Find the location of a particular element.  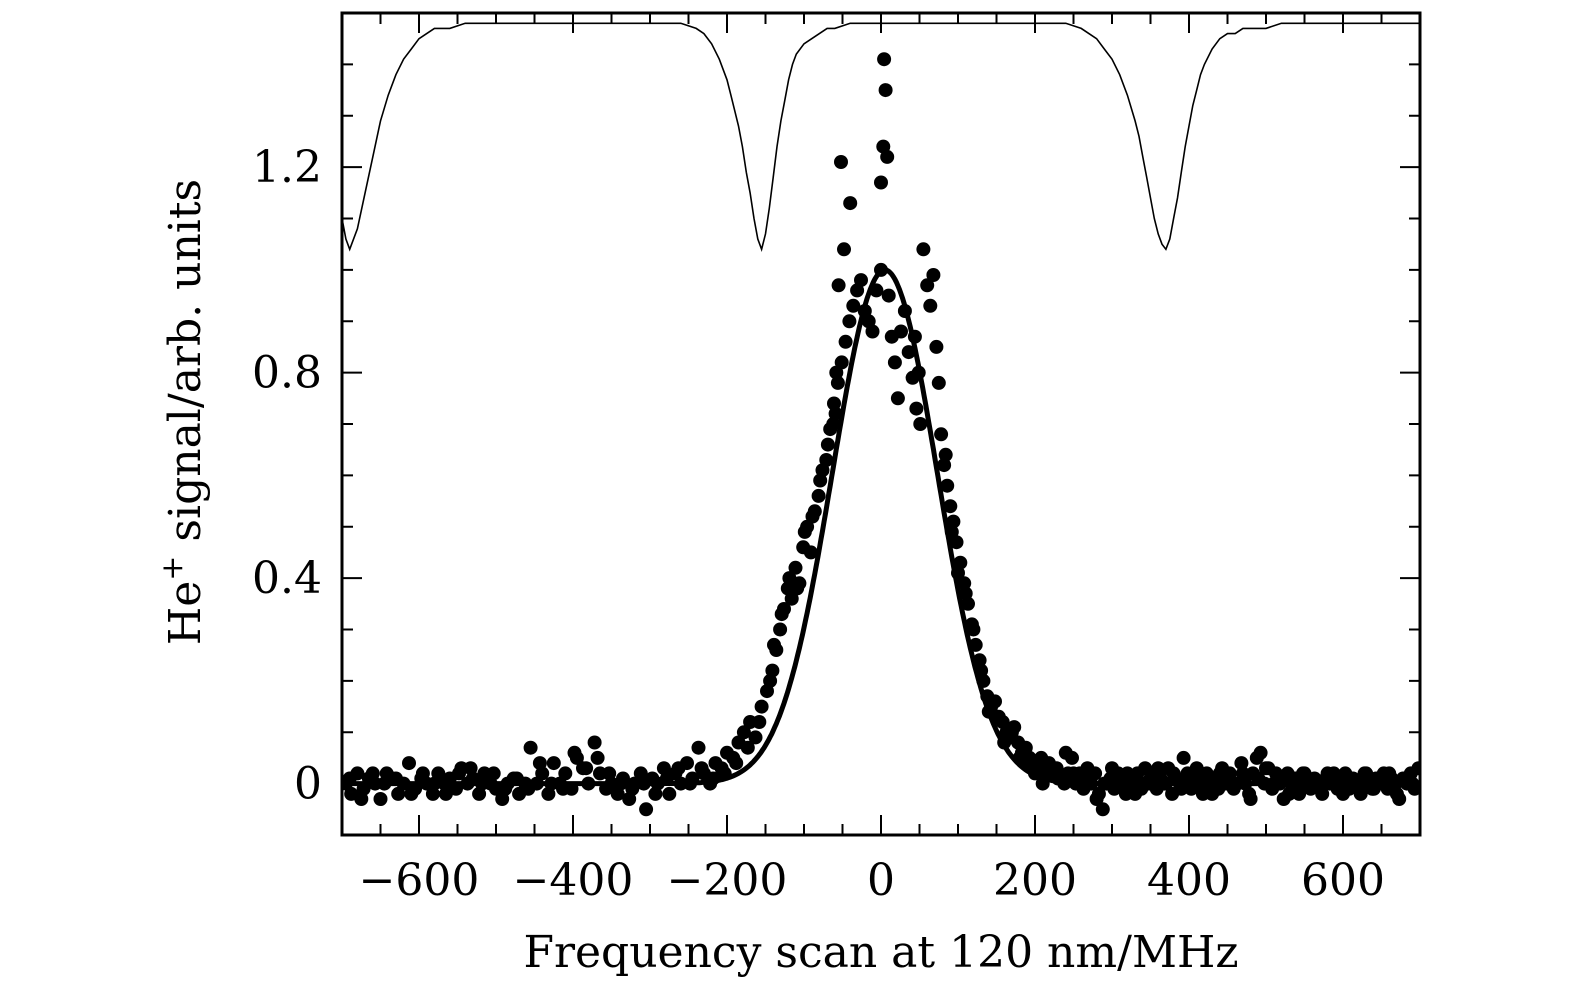

y-axis-label-suffix: signal/arb. units is located at coordinates (185, 367).